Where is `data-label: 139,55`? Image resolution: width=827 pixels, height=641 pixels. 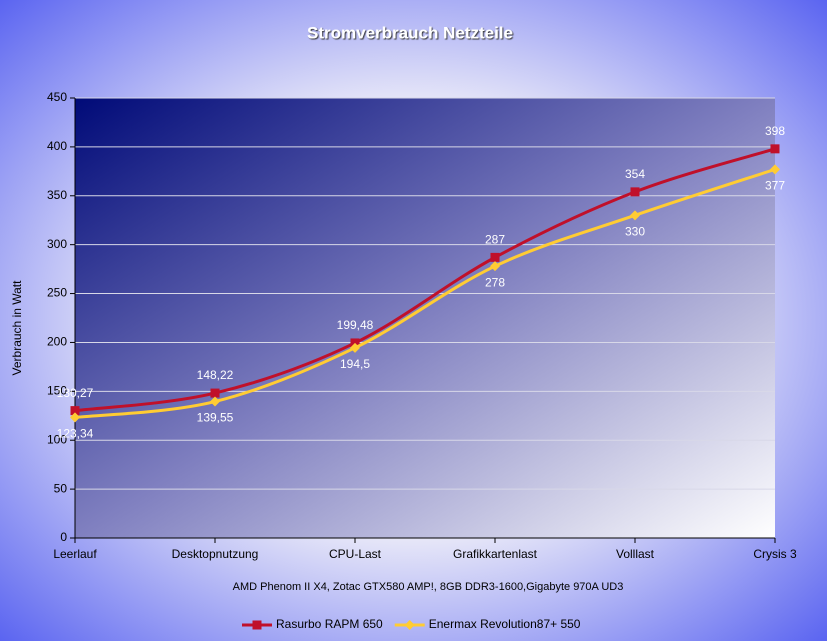 data-label: 139,55 is located at coordinates (215, 418).